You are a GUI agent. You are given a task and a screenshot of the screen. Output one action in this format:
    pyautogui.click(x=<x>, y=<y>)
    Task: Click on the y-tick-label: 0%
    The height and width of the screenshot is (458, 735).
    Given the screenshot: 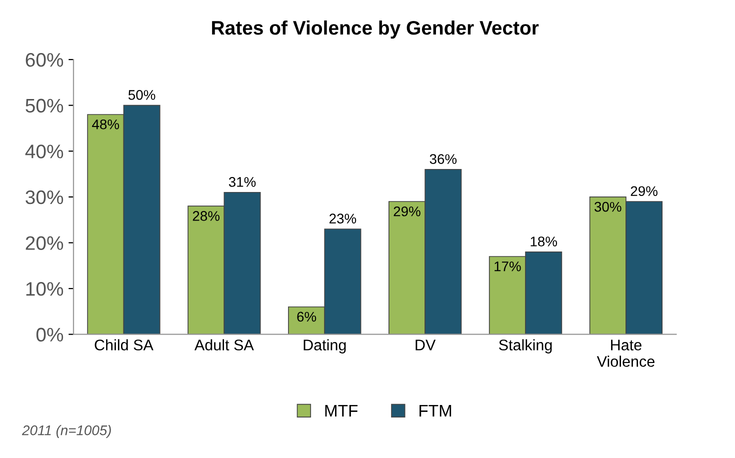 What is the action you would take?
    pyautogui.click(x=50, y=335)
    